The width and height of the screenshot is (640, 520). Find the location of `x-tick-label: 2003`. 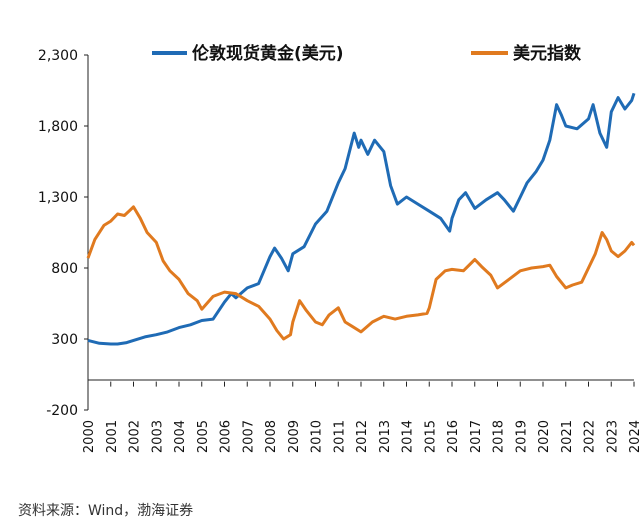

x-tick-label: 2003 is located at coordinates (157, 436).